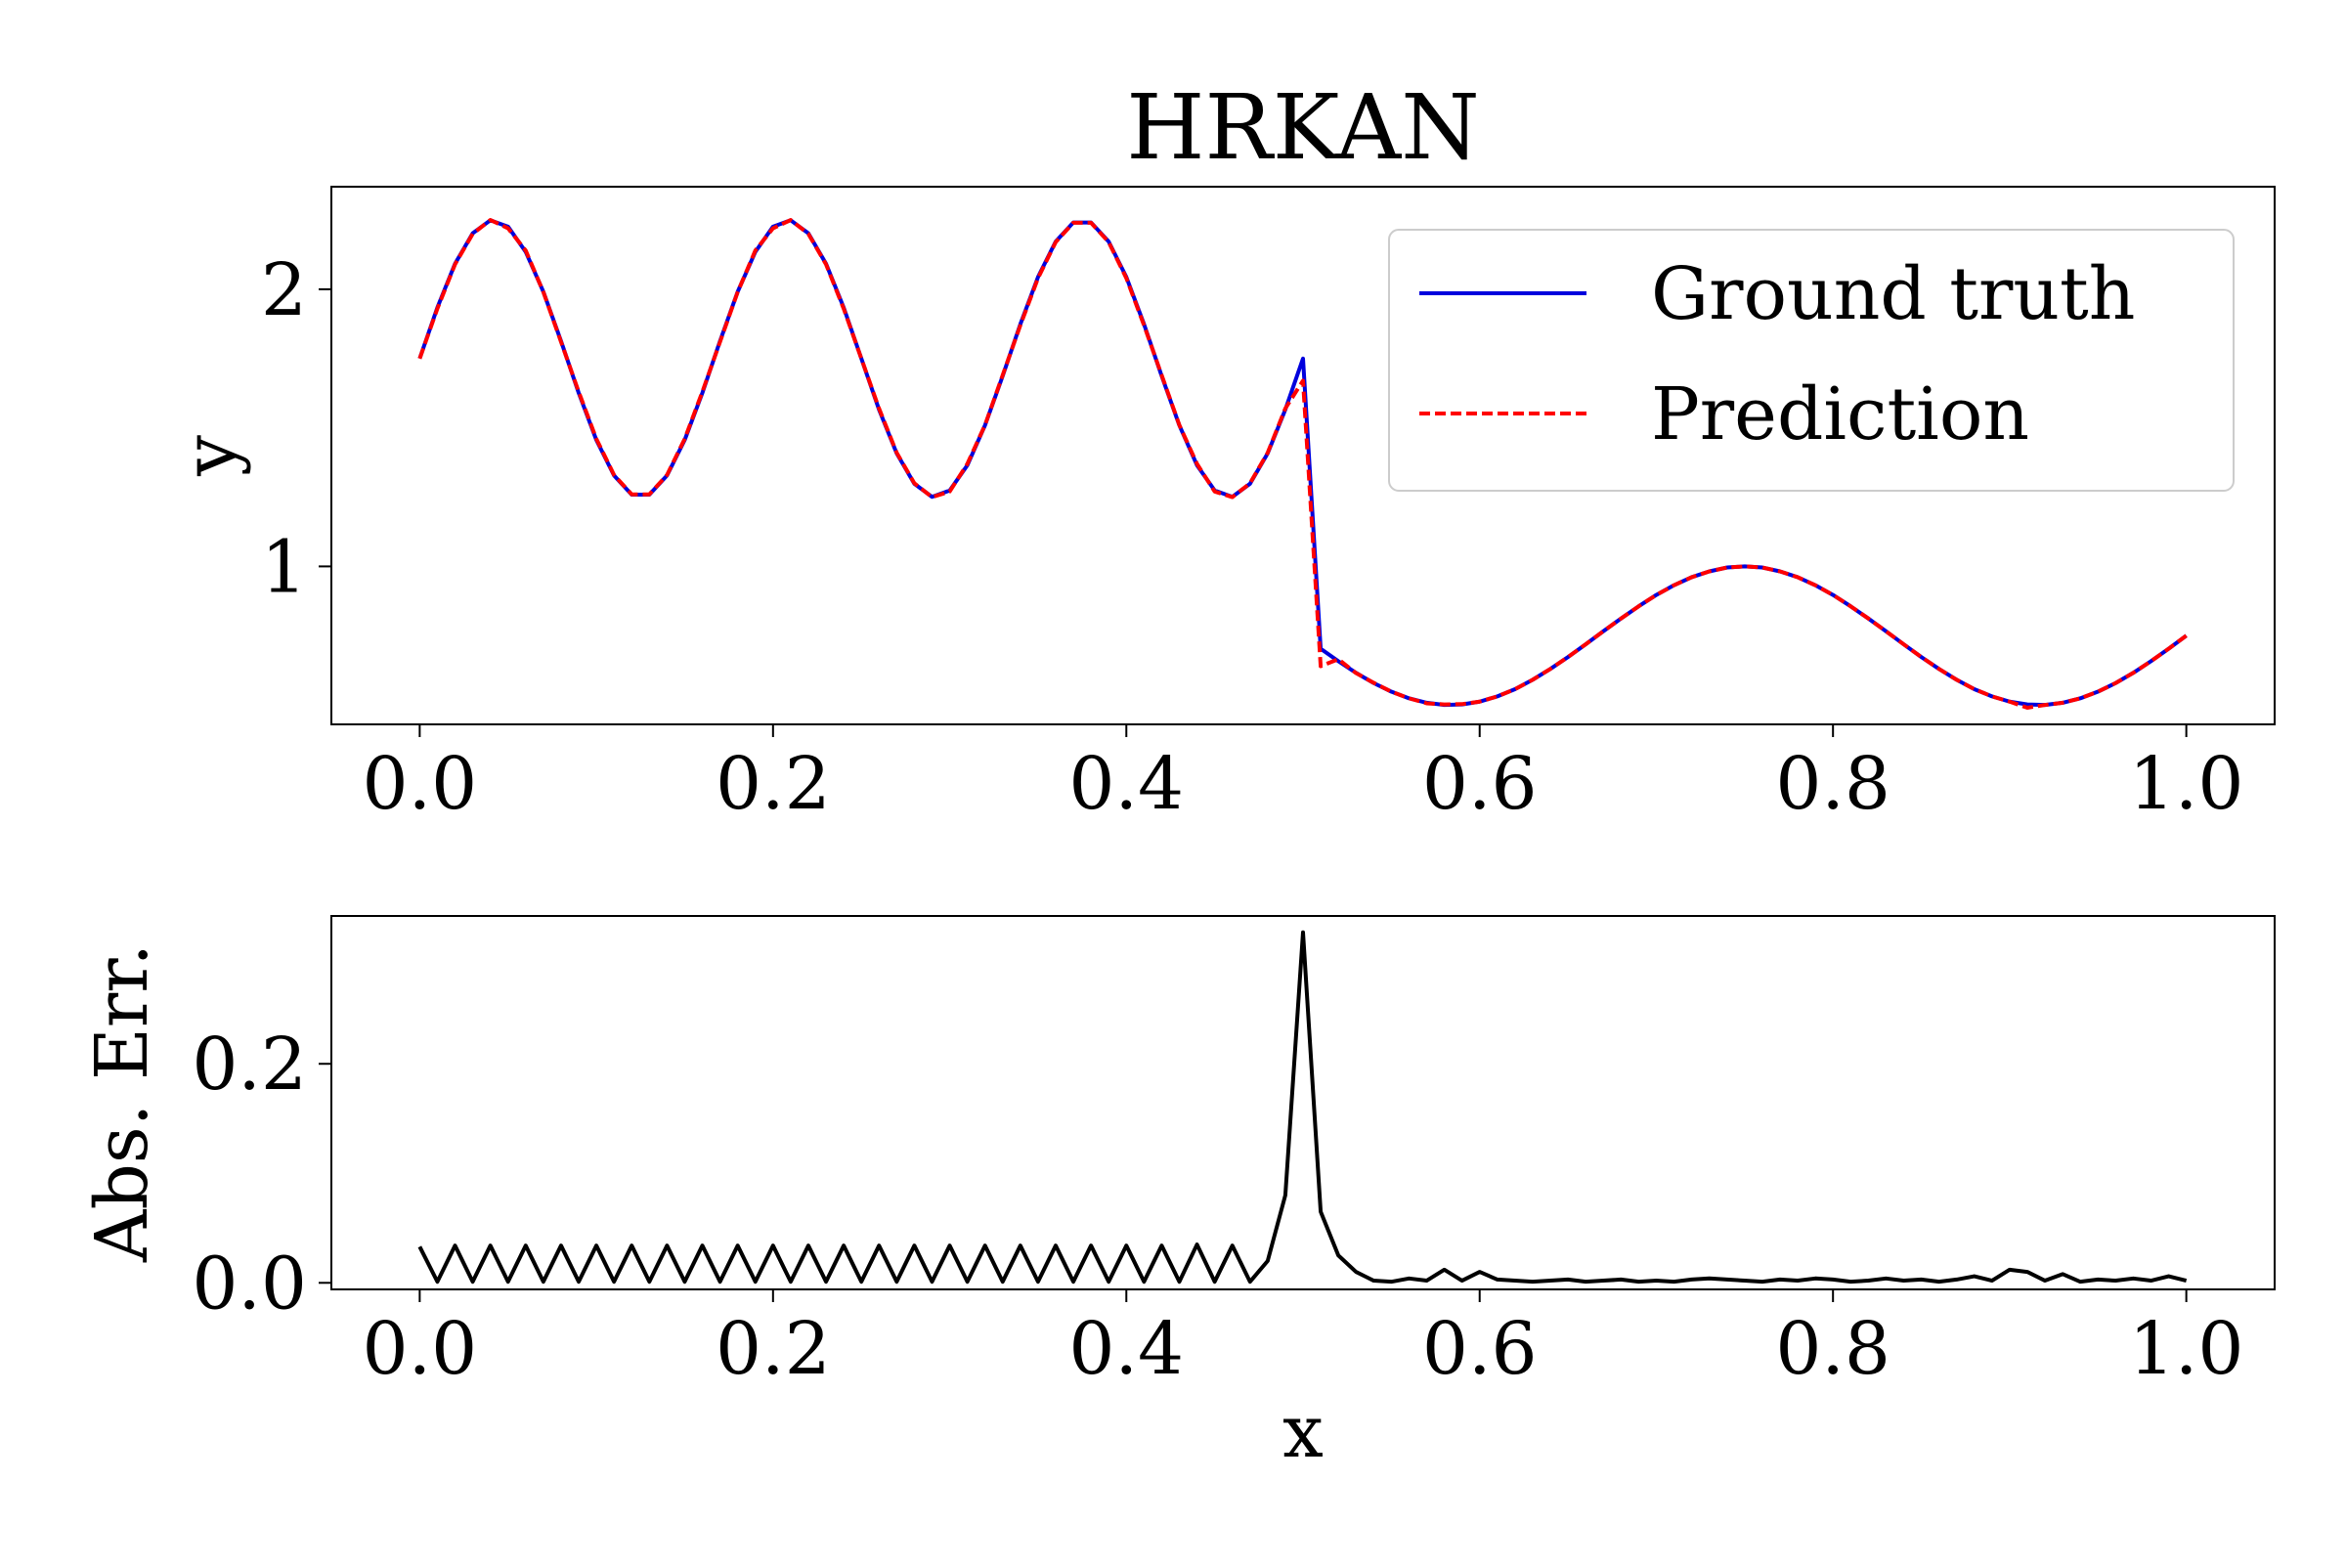 Image resolution: width=2346 pixels, height=1568 pixels. Describe the element at coordinates (1303, 127) in the screenshot. I see `chart-title: HRKAN` at that location.